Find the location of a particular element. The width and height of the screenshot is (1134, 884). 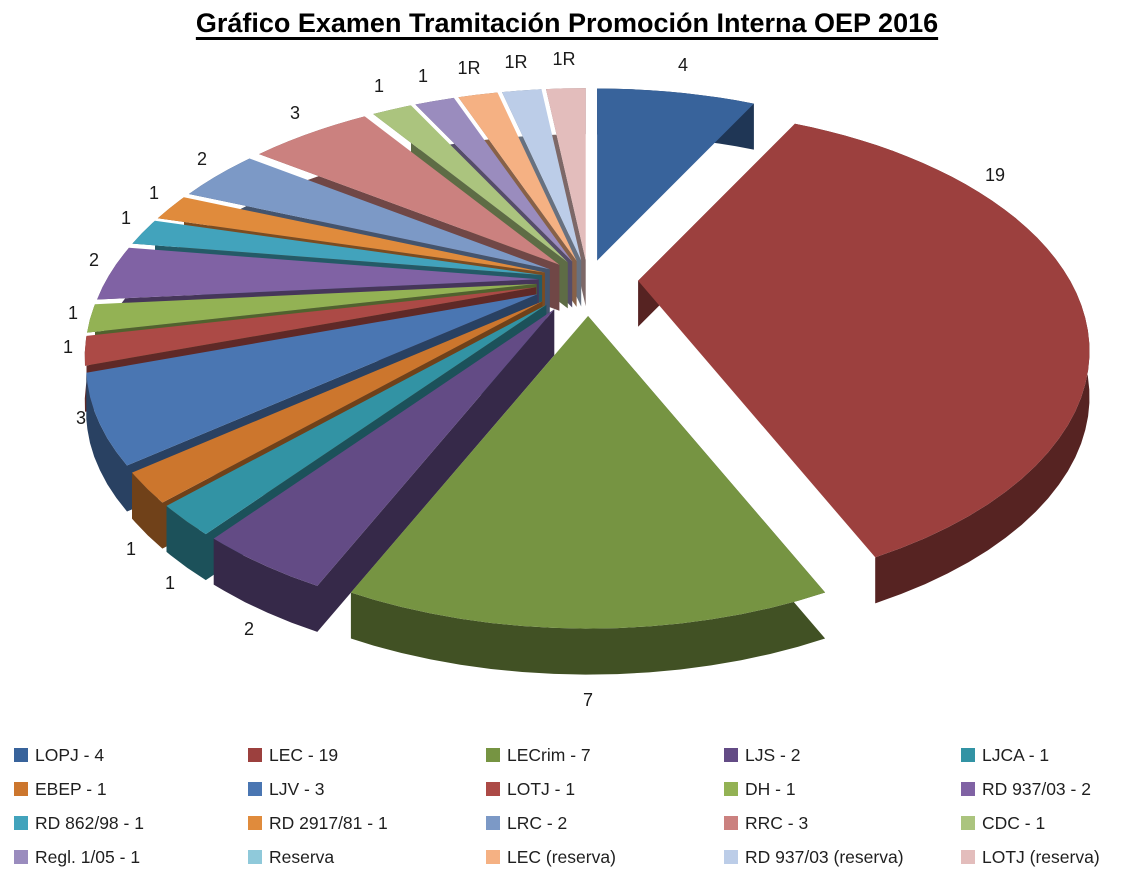

slice-label-ljv: 3 is located at coordinates (81, 418).